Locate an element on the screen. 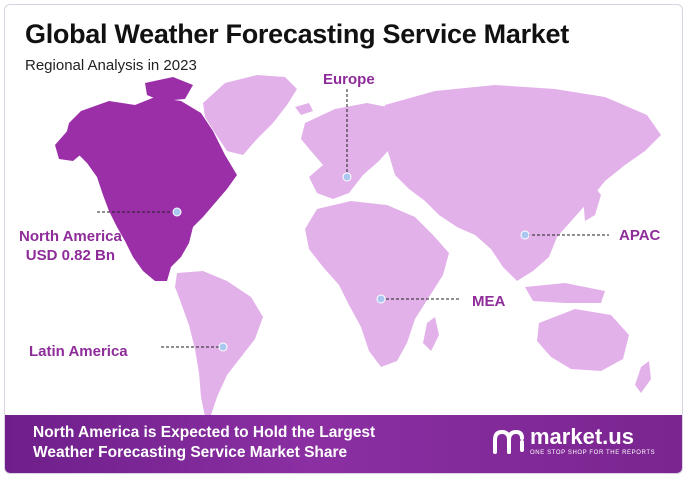 Image resolution: width=689 pixels, height=480 pixels. market-us-logo-icon is located at coordinates (508, 441).